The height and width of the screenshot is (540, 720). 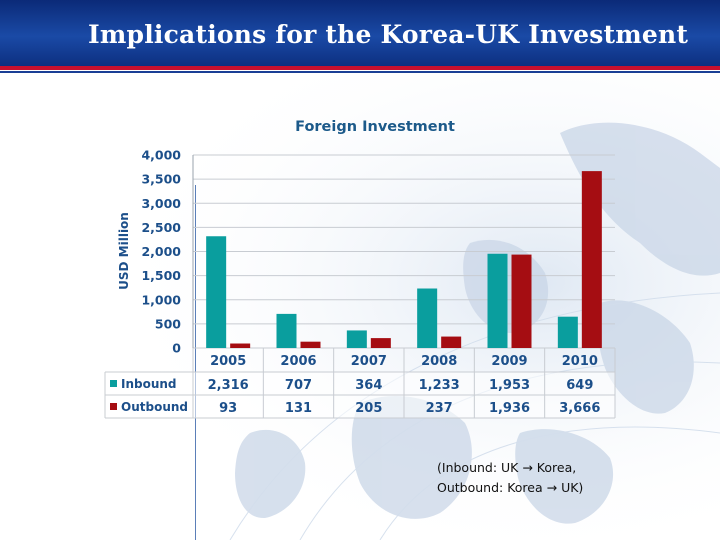 I want to click on y-tick-label: 2,500, so click(x=161, y=227).